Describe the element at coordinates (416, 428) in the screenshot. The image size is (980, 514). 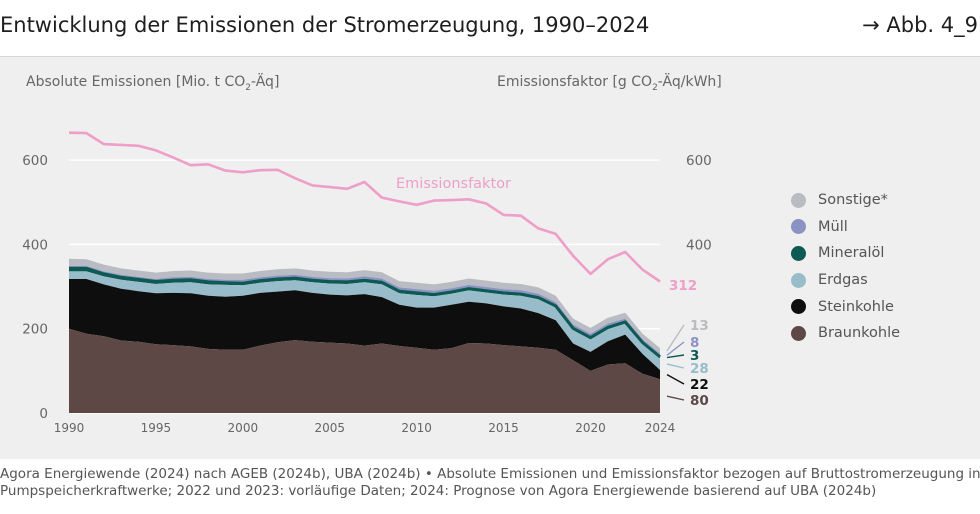
I see `x-tick-label-2010: 2010` at that location.